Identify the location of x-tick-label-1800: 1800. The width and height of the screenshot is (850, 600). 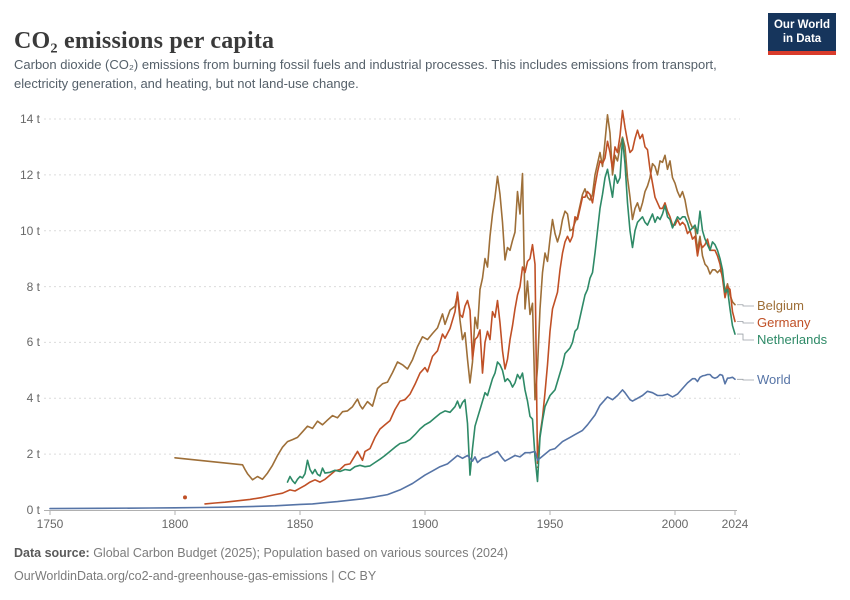
(175, 524).